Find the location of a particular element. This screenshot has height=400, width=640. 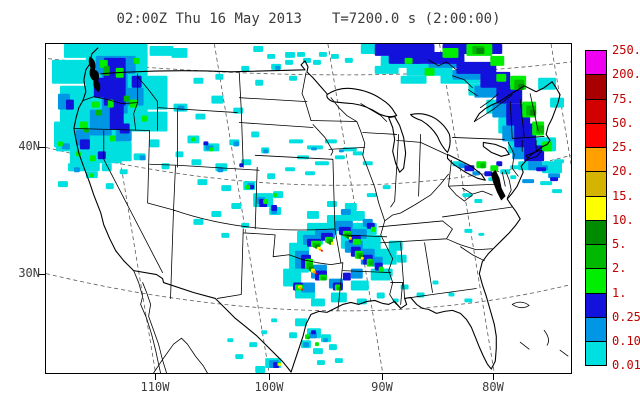

legend-value-label: 5. is located at coordinates (619, 244).